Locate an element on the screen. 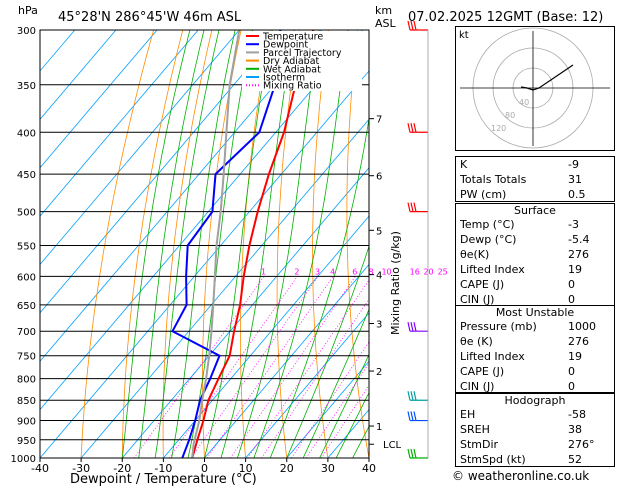 The image size is (629, 486). surface-row: Lifted Index 19 is located at coordinates (535, 269).